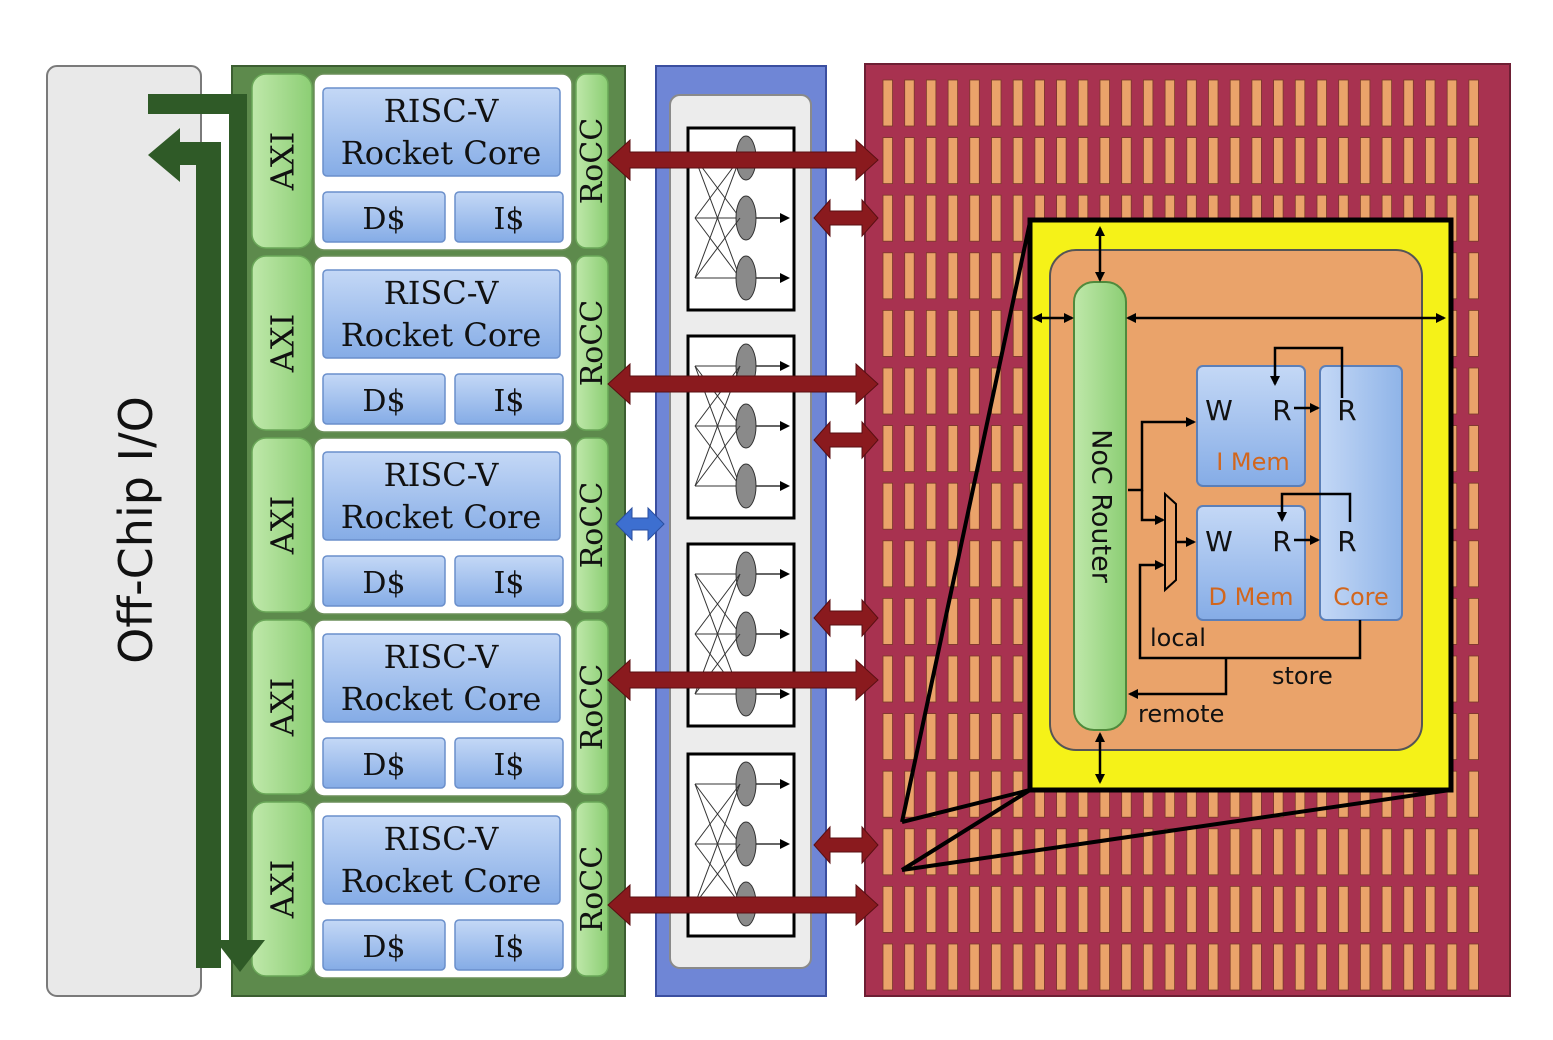  I want to click on crossbar-switch, so click(741, 635).